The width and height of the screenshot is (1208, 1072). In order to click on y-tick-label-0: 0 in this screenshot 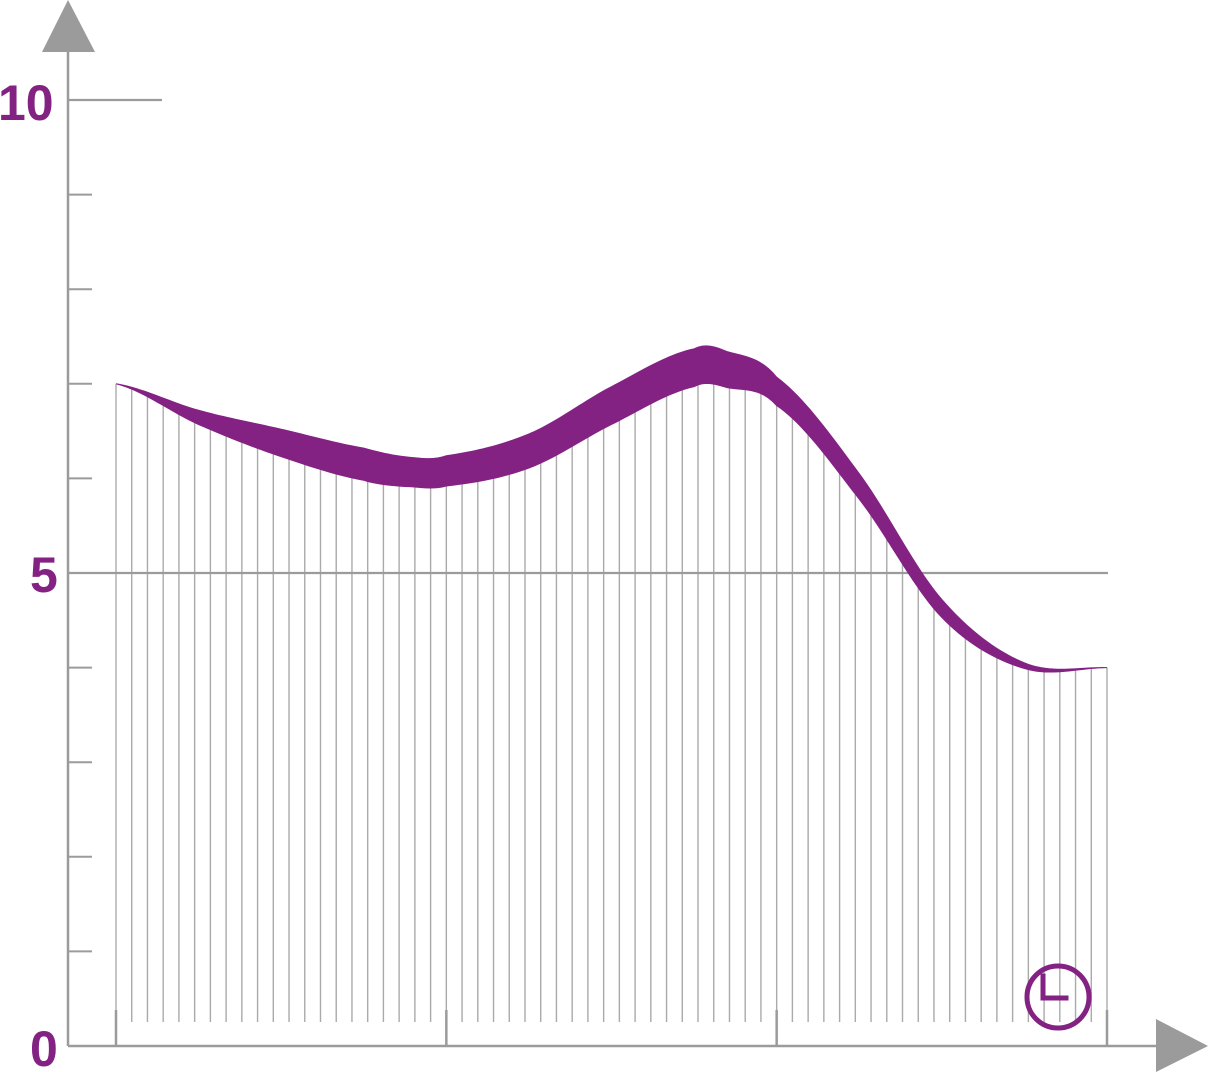, I will do `click(44, 1046)`.